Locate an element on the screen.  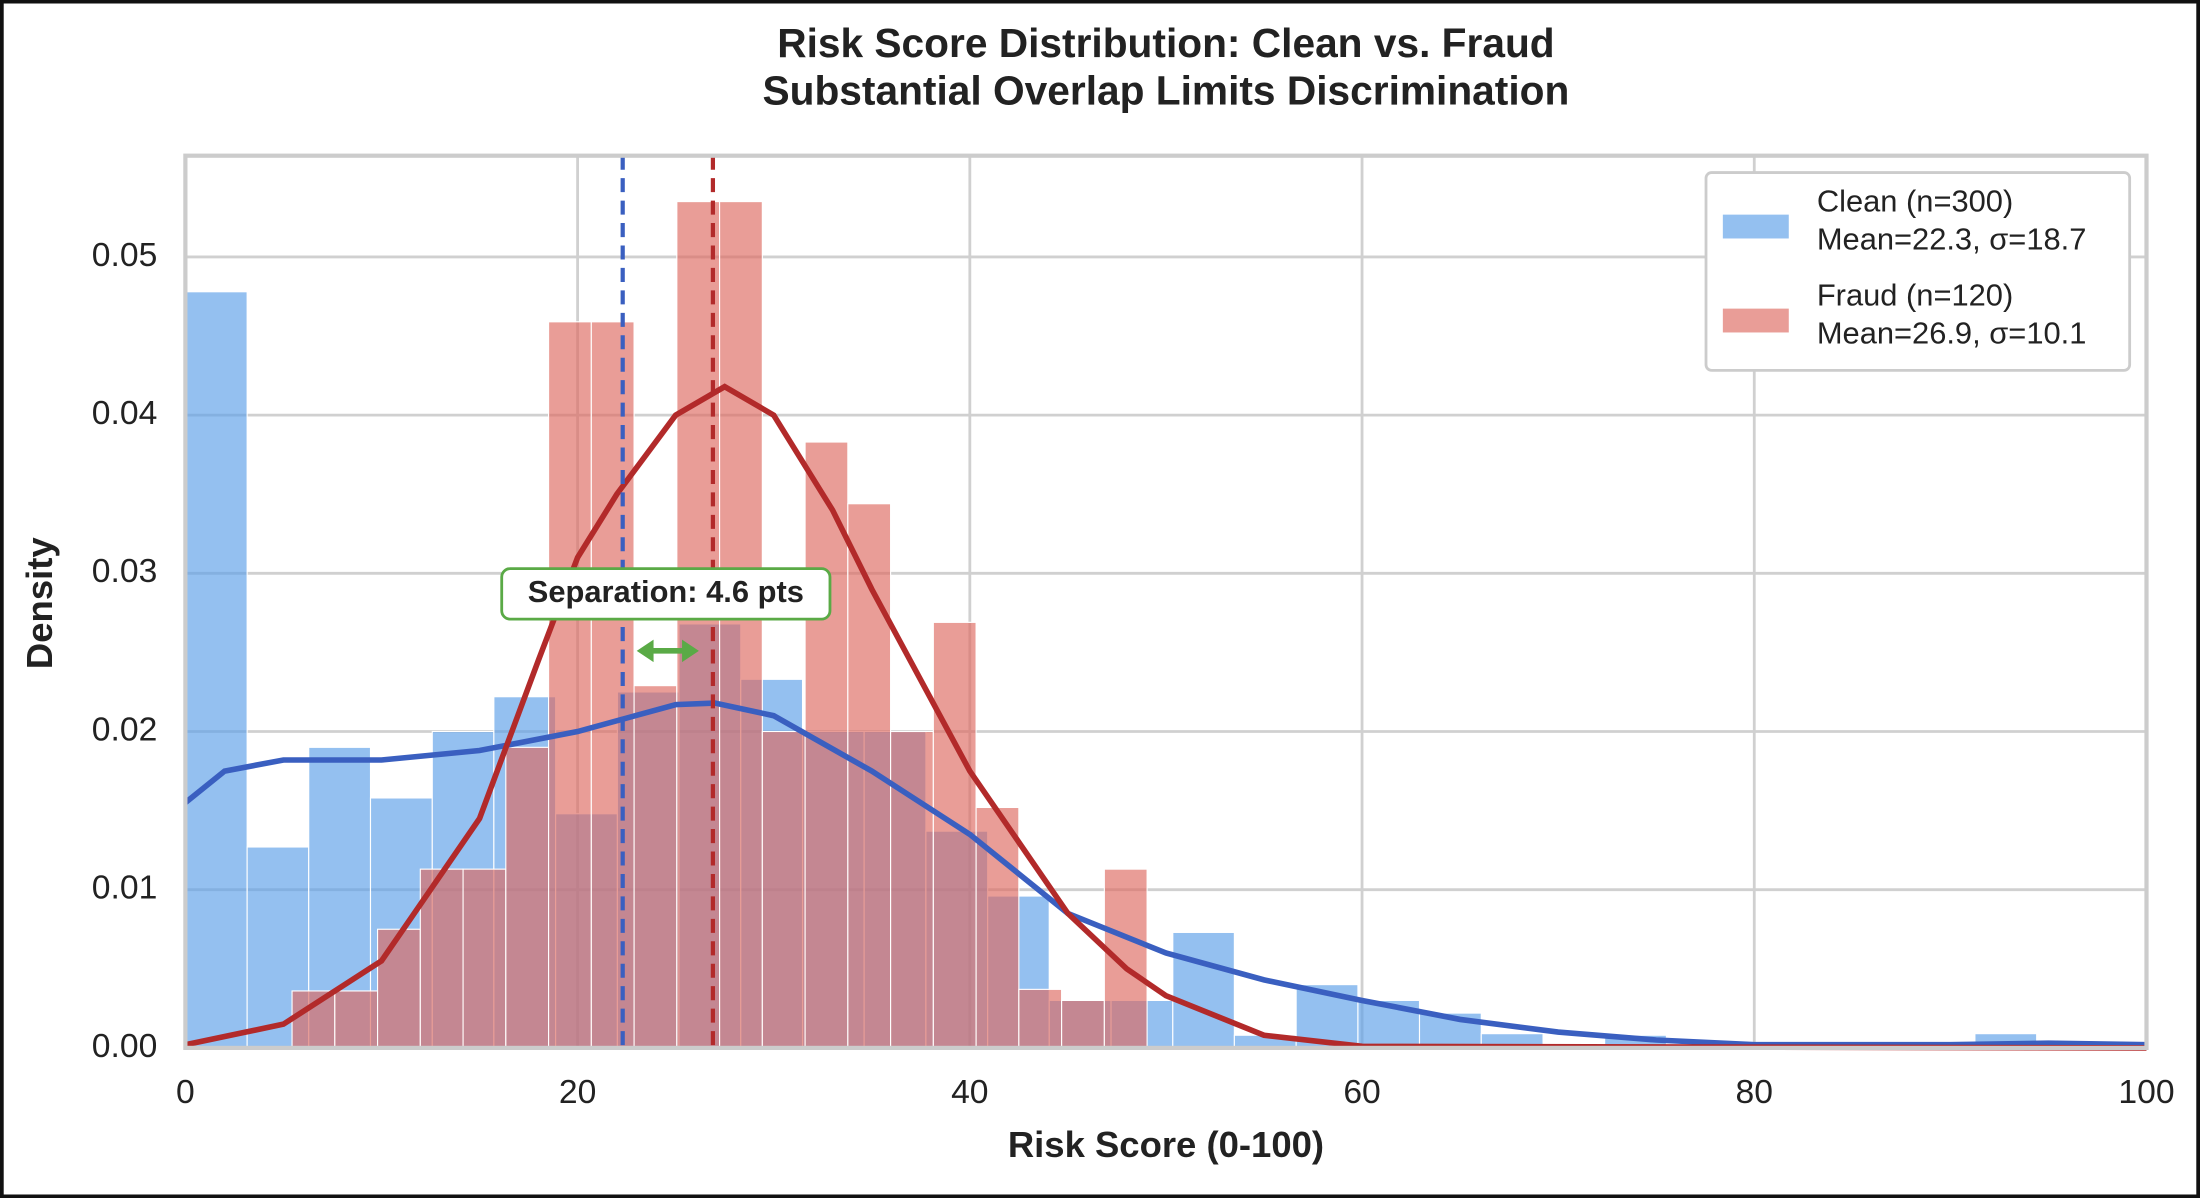
annotation-text: Separation: 4.6 pts is located at coordinates (666, 591).